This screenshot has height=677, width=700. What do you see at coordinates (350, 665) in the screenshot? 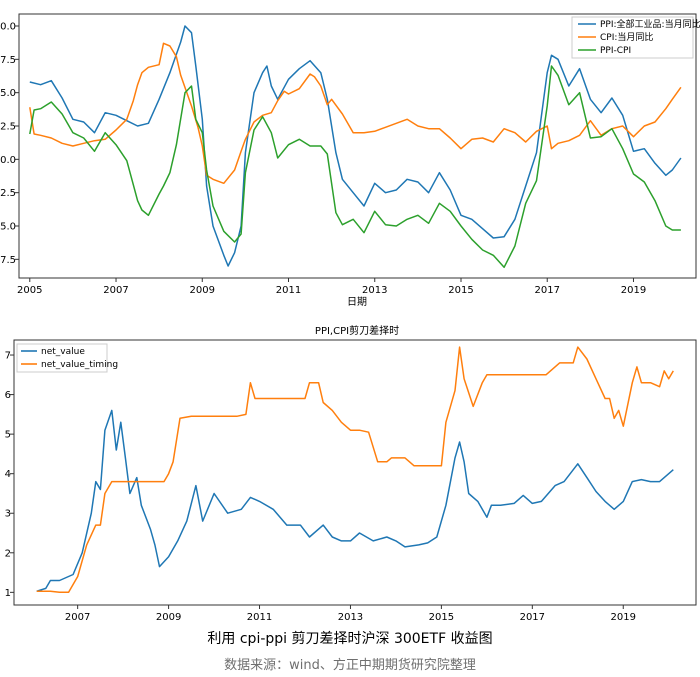
I see `data-source-note: 数据来源：wind、方正中期期货研究院整理` at bounding box center [350, 665].